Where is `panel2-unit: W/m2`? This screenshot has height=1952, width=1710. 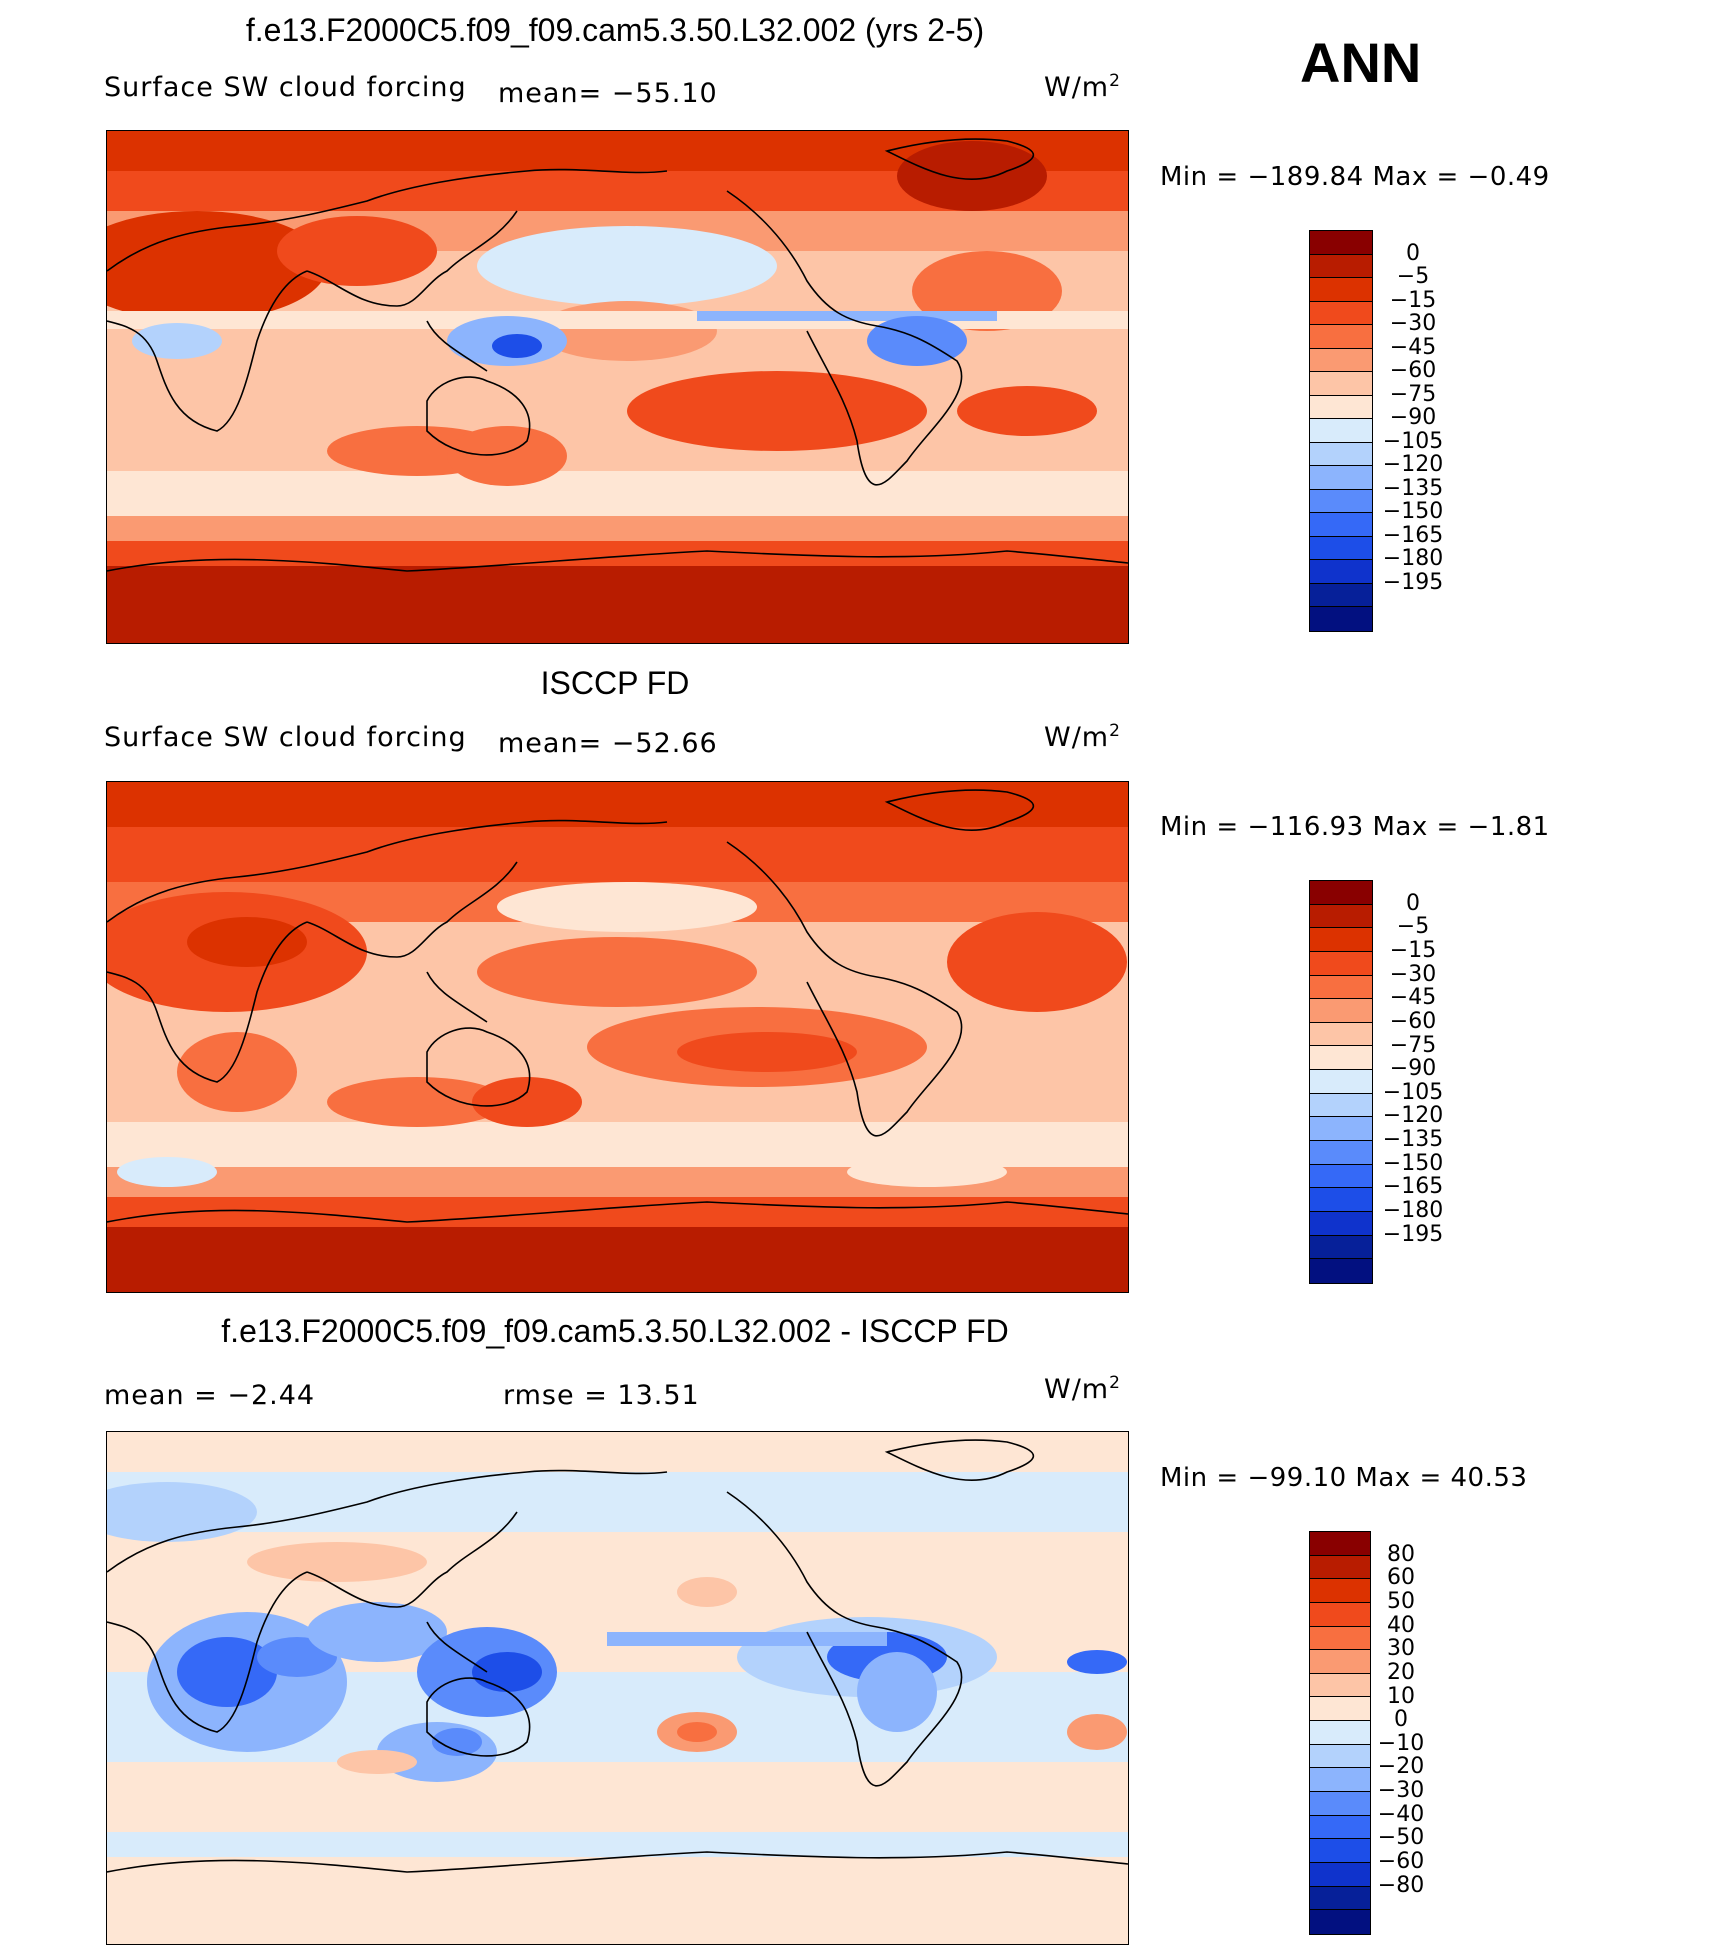 panel2-unit: W/m2 is located at coordinates (1082, 737).